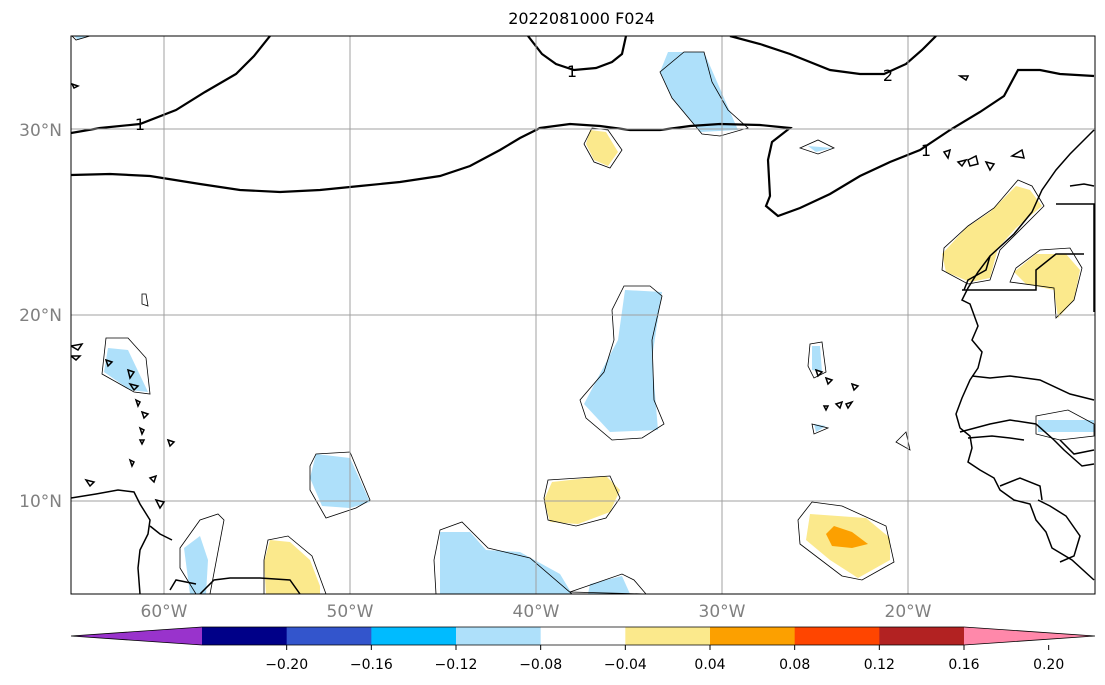  I want to click on colorbar-tick-label: −0.16, so click(371, 665).